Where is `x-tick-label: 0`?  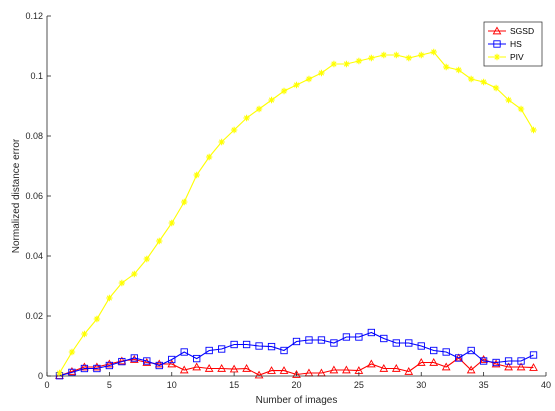 x-tick-label: 0 is located at coordinates (46, 385).